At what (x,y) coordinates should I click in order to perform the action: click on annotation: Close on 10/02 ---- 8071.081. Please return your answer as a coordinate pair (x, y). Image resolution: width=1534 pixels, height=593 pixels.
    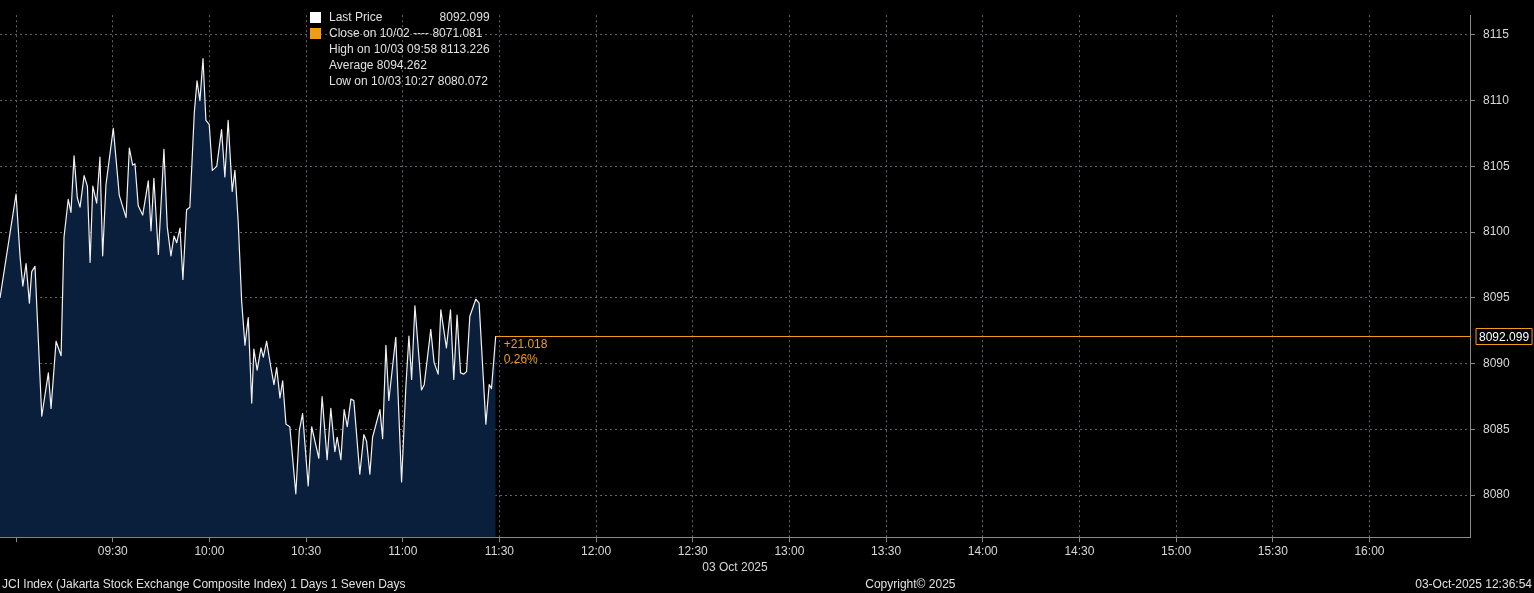
    Looking at the image, I should click on (406, 33).